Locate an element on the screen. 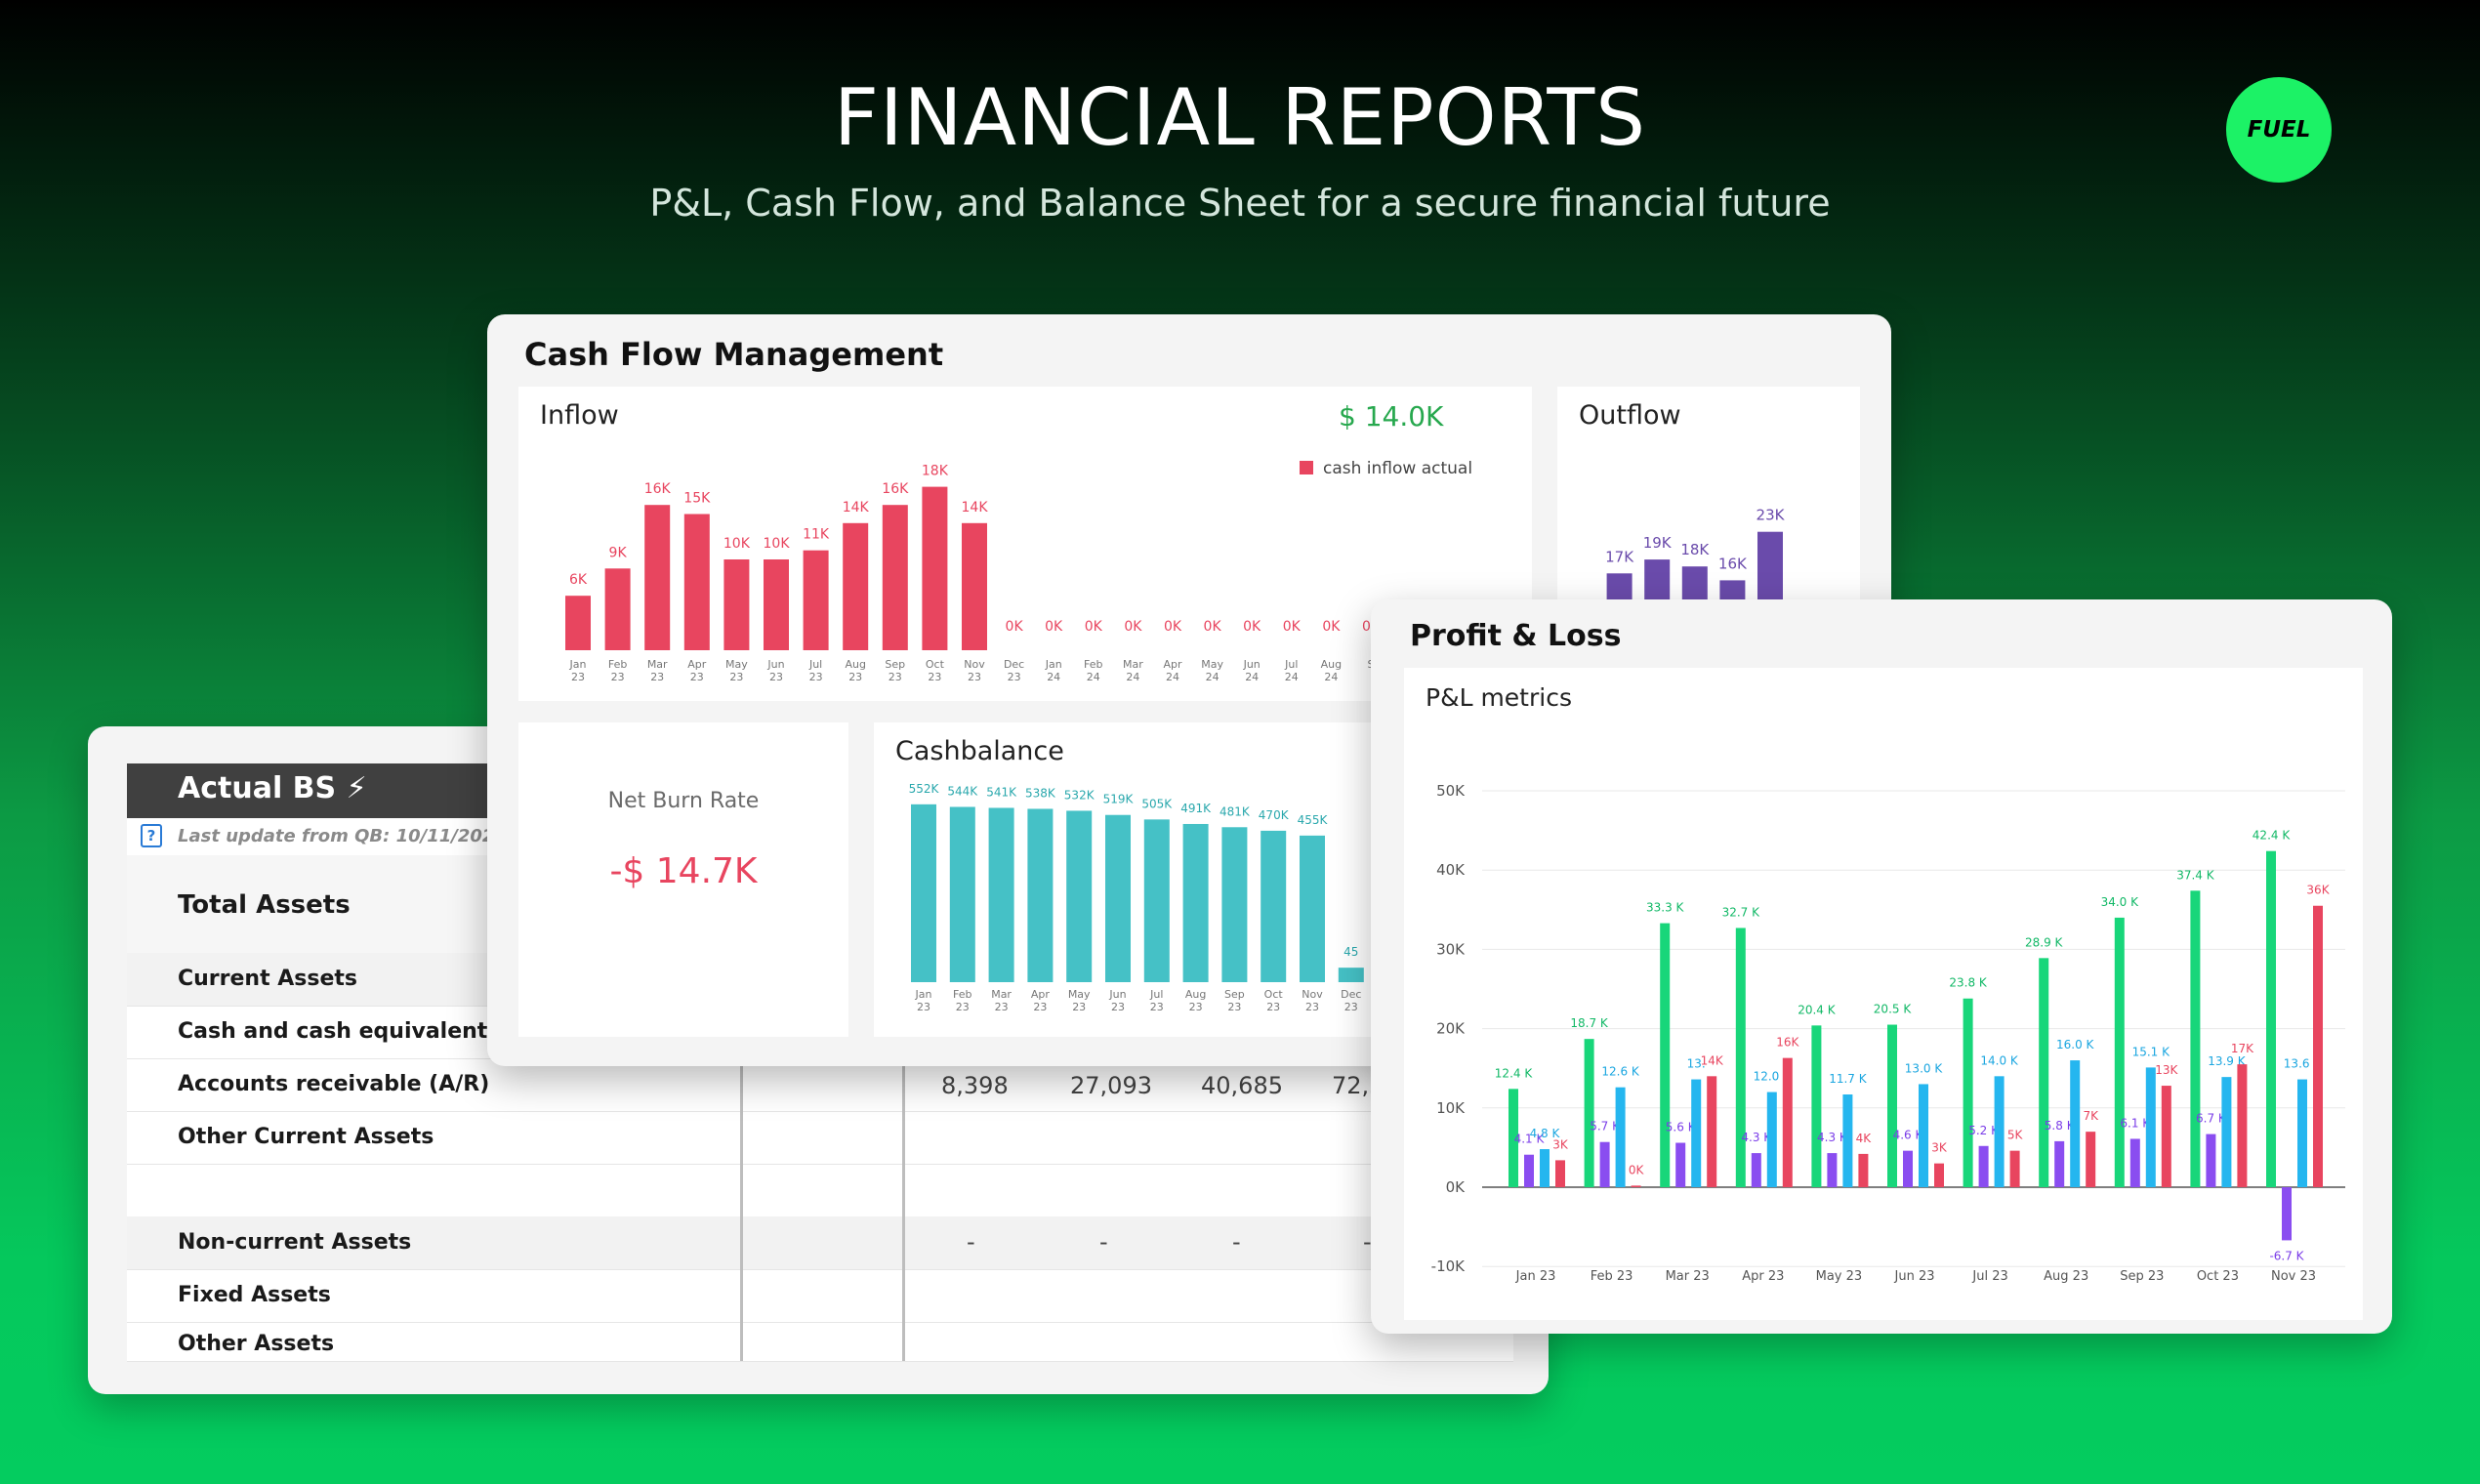 This screenshot has height=1484, width=2480. pl-data-label: 20.4 K is located at coordinates (1817, 1010).